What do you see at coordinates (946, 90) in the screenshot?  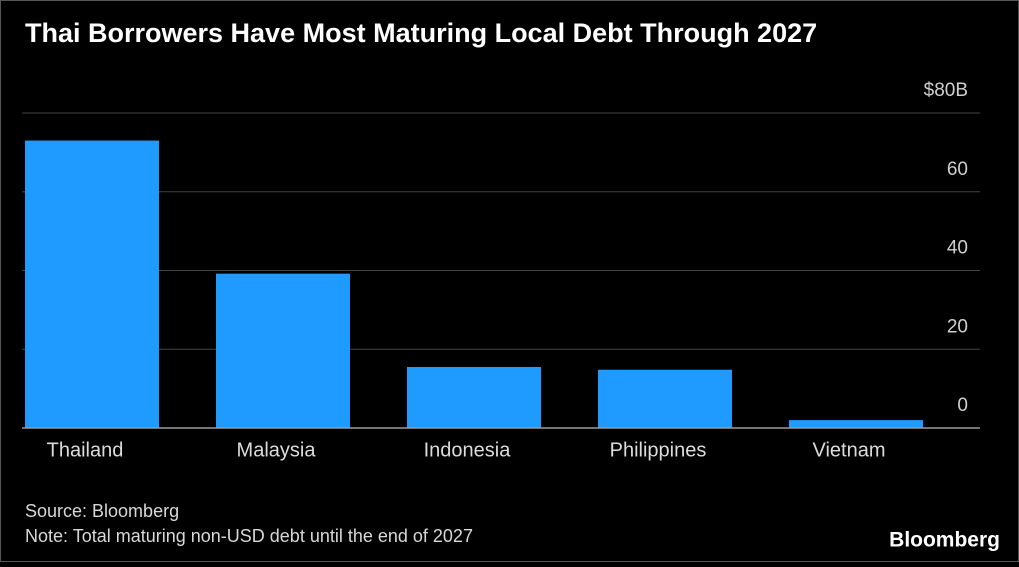 I see `y-tick-label: $80B` at bounding box center [946, 90].